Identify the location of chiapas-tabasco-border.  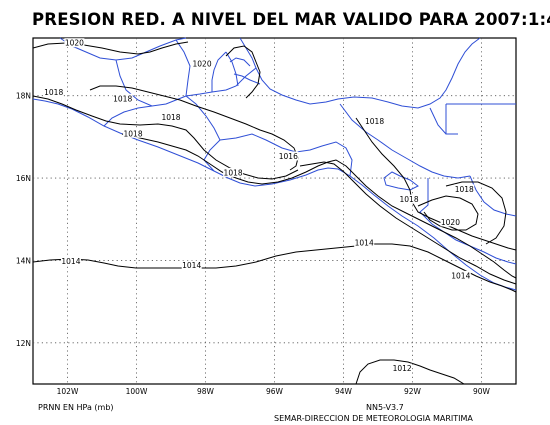
(405, 141).